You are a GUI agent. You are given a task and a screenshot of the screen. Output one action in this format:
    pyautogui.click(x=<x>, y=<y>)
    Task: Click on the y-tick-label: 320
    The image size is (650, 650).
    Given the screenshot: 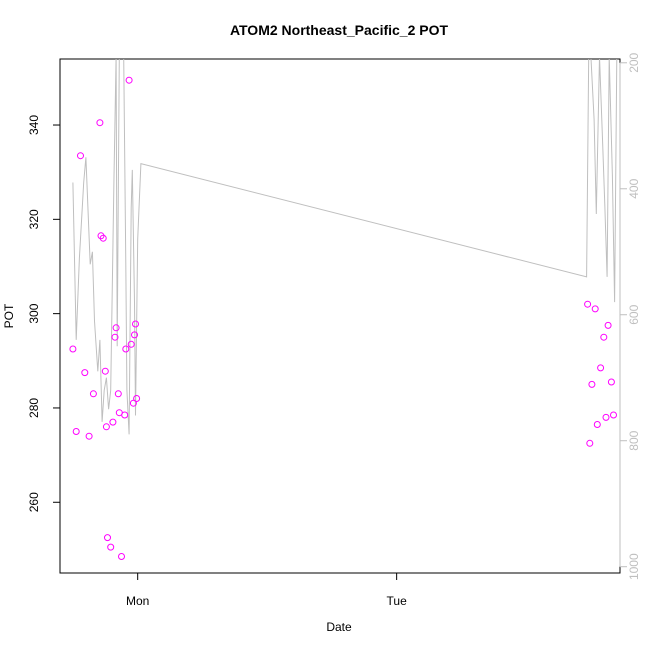 What is the action you would take?
    pyautogui.click(x=34, y=219)
    